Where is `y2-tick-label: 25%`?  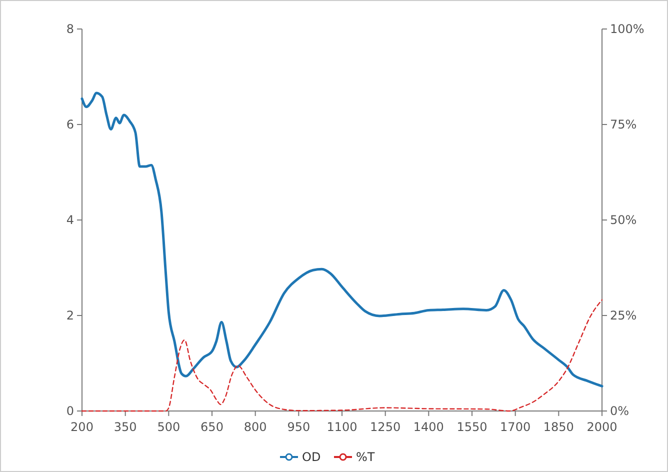 y2-tick-label: 25% is located at coordinates (623, 315).